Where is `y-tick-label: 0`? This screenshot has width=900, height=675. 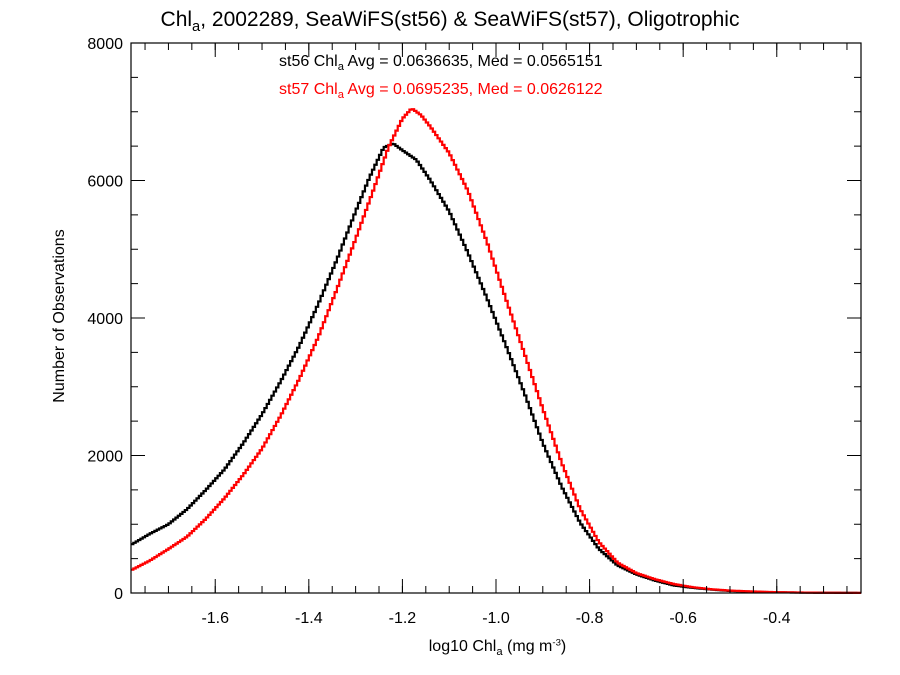 y-tick-label: 0 is located at coordinates (118, 594).